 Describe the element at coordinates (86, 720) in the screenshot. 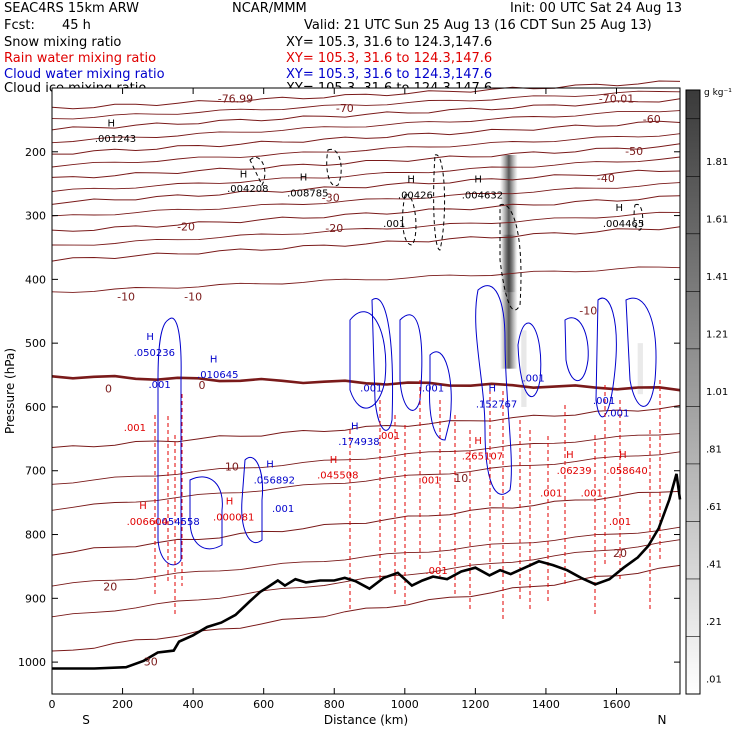

I see `x-end-label-left: S` at that location.